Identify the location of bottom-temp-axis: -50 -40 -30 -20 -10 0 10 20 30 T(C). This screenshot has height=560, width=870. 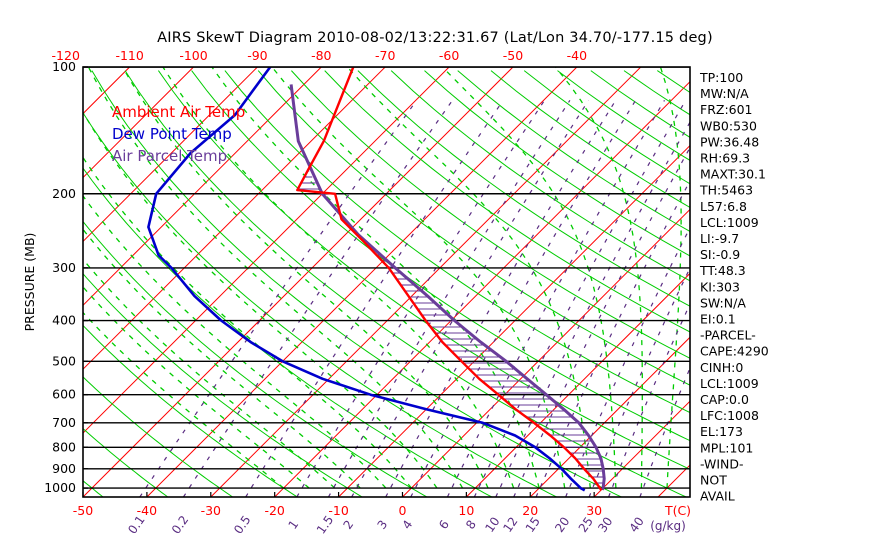
(382, 505).